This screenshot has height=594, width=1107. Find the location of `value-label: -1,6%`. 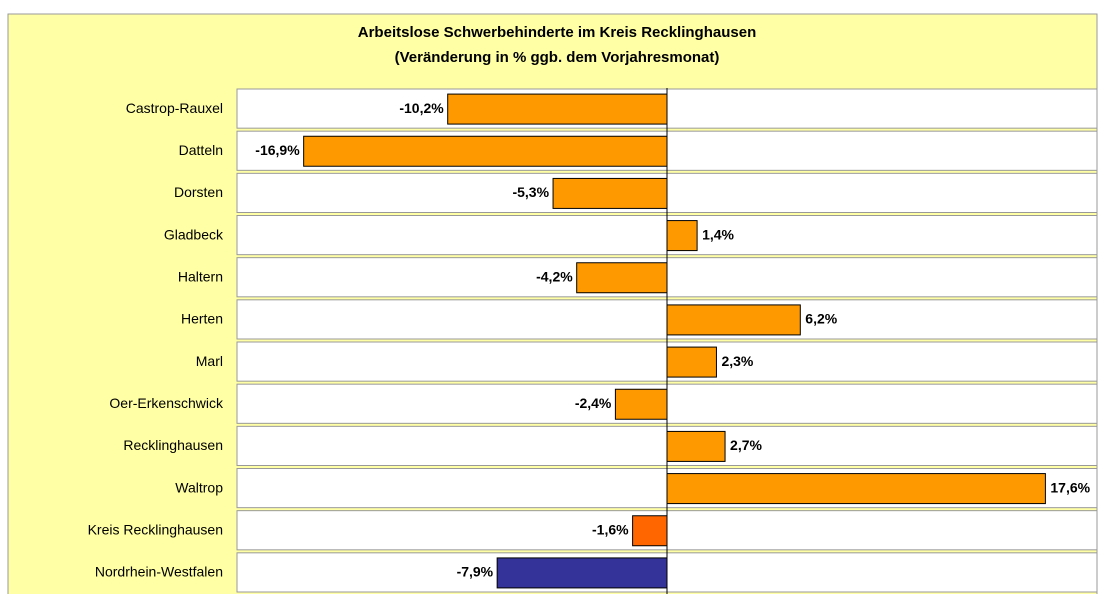

value-label: -1,6% is located at coordinates (610, 529).